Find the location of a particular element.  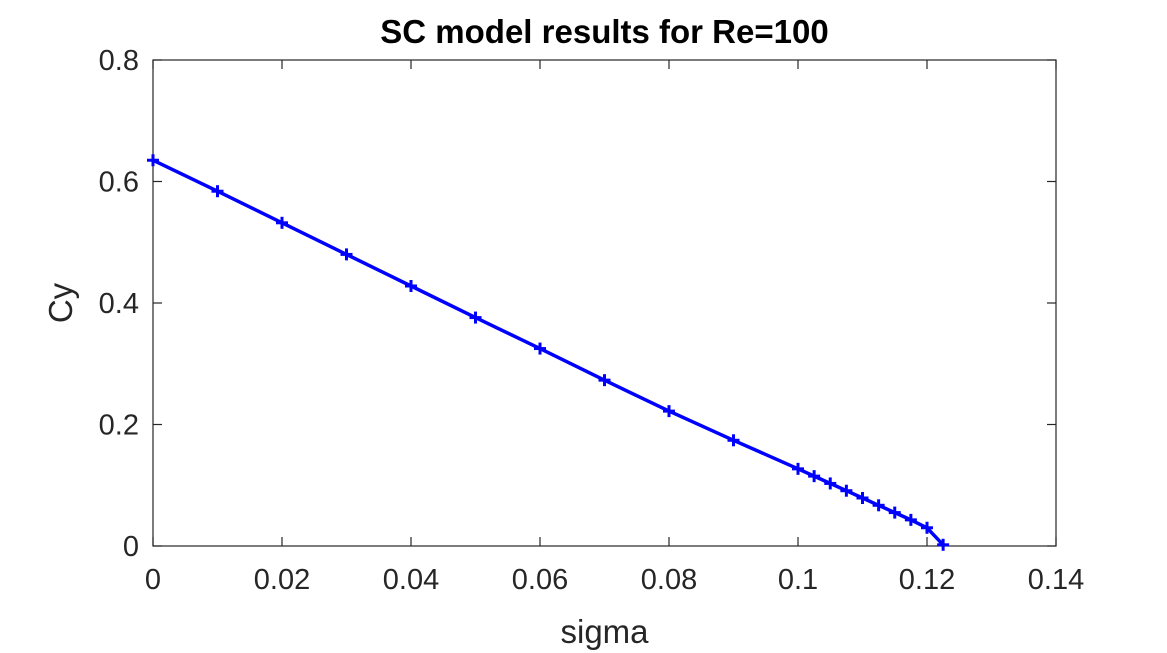

x-tick-label: 0.04 is located at coordinates (411, 580).